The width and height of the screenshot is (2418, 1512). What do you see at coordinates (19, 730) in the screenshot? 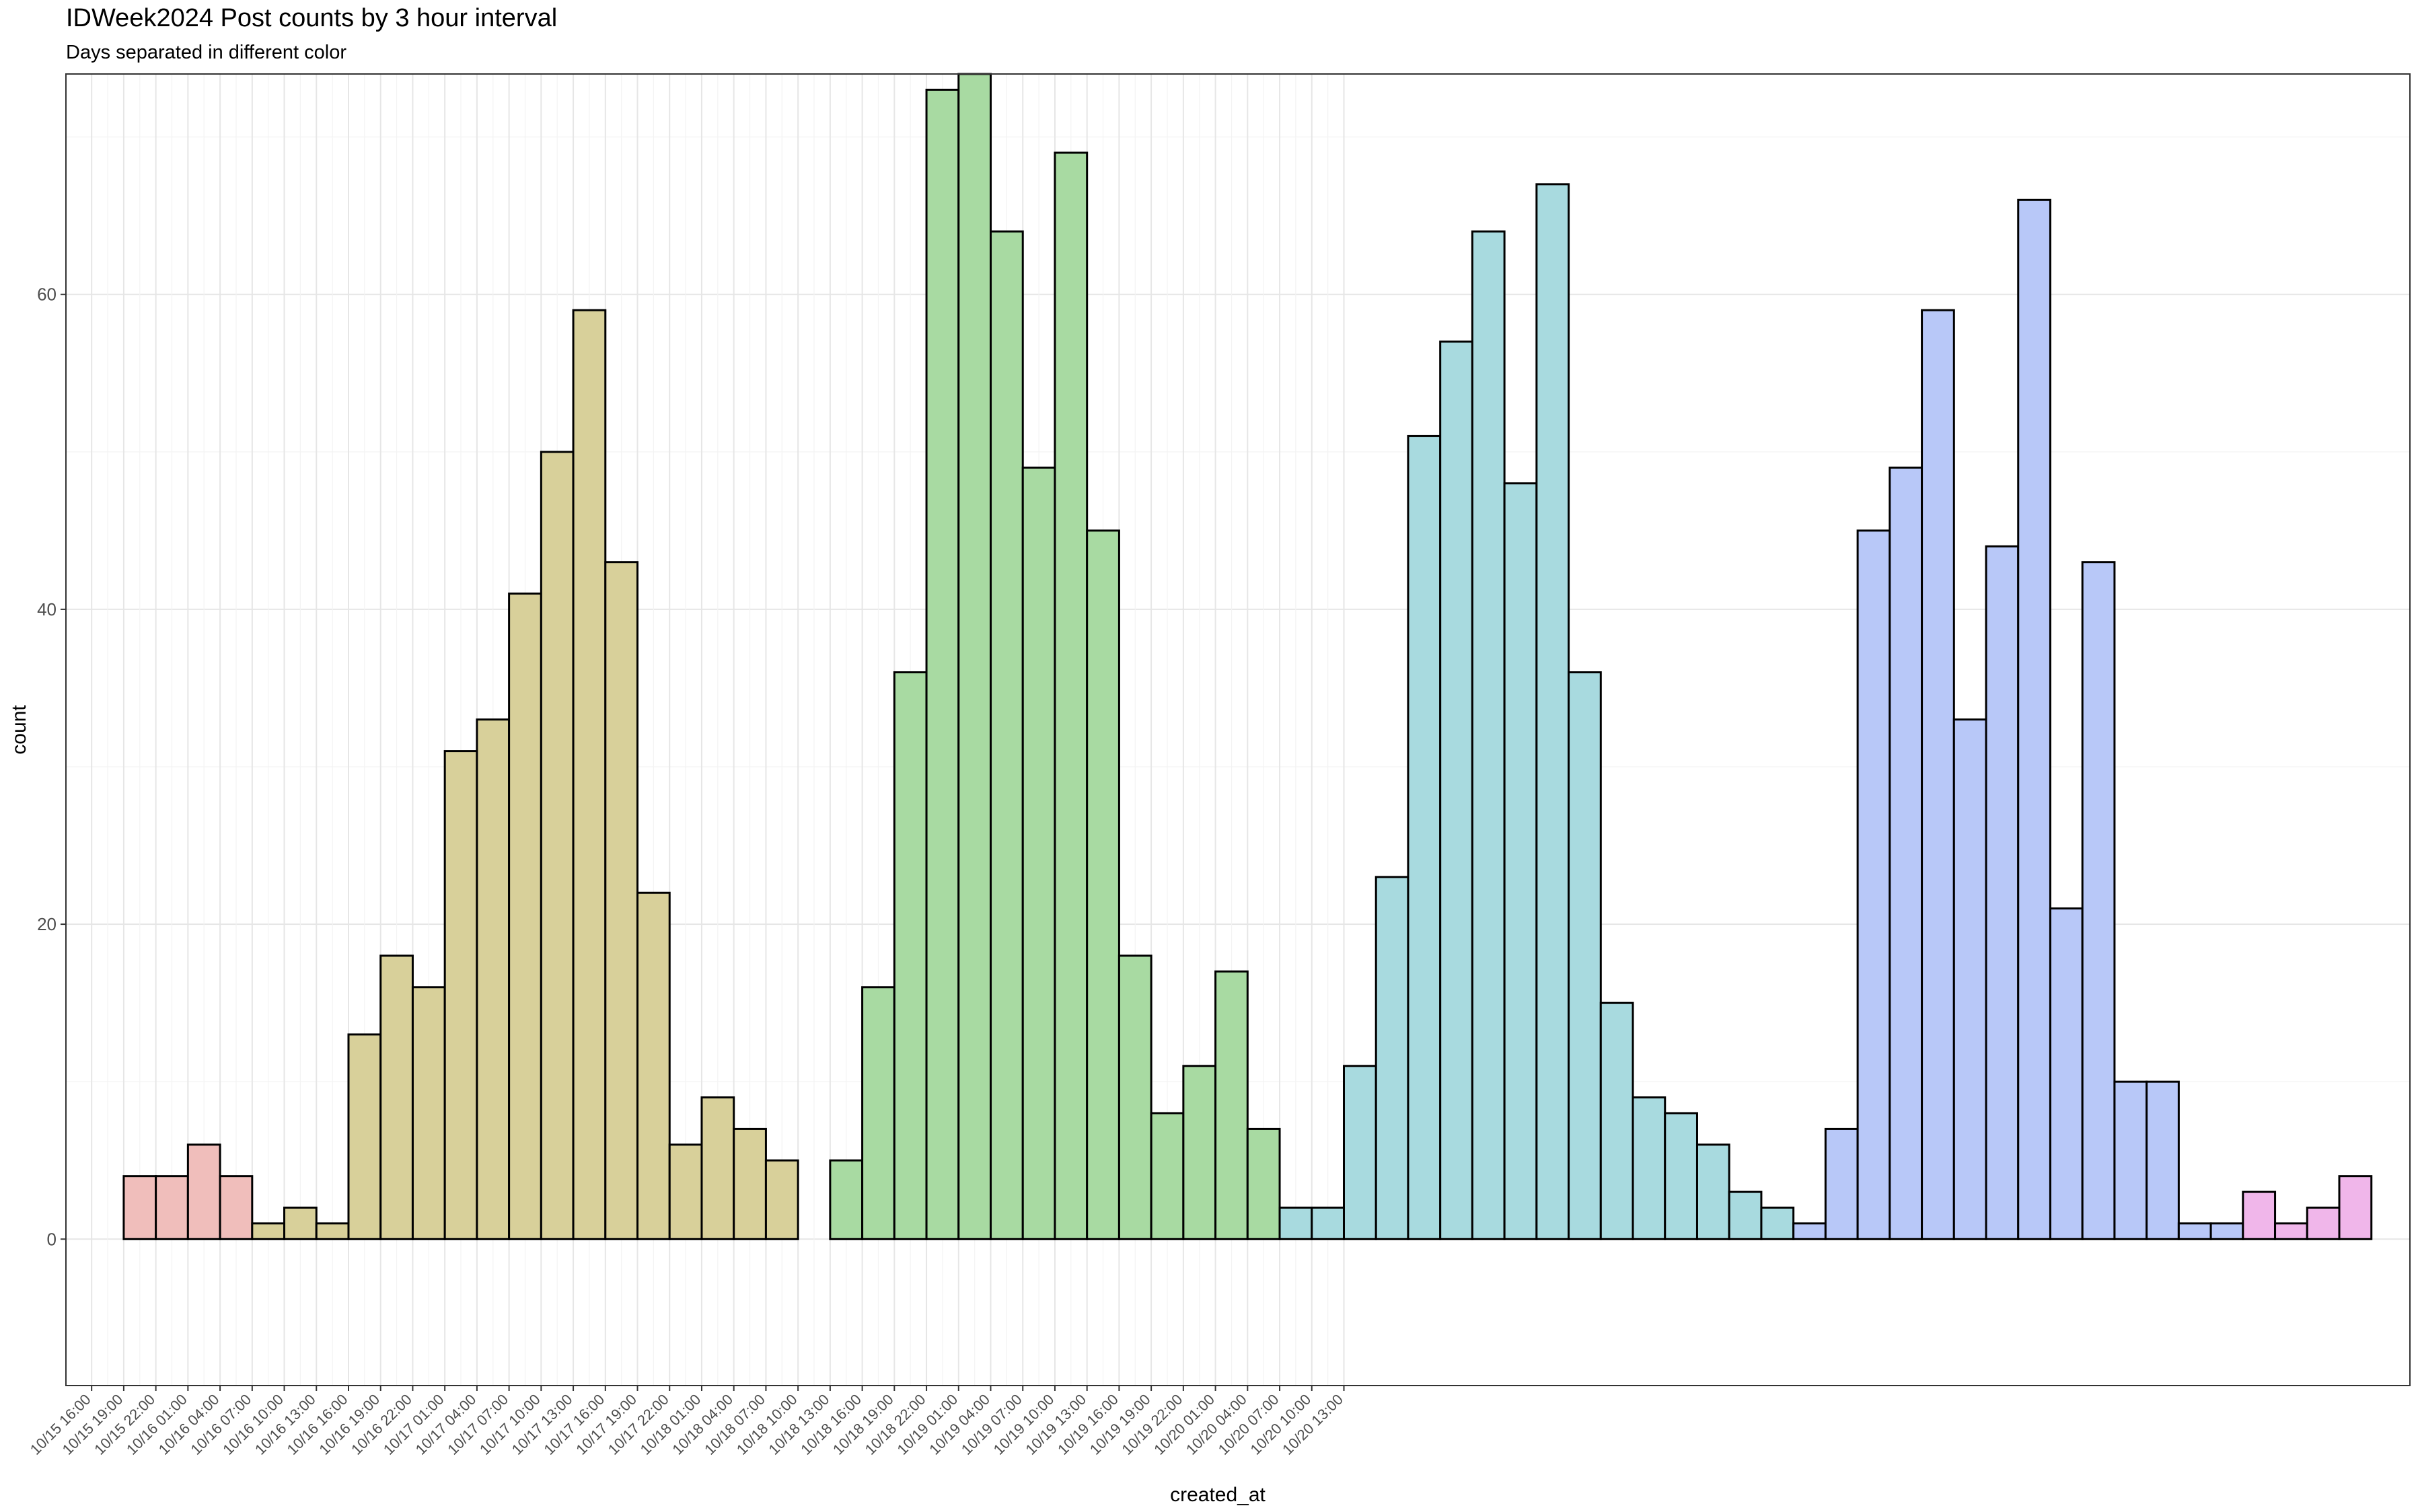
I see `y-axis-title: count` at bounding box center [19, 730].